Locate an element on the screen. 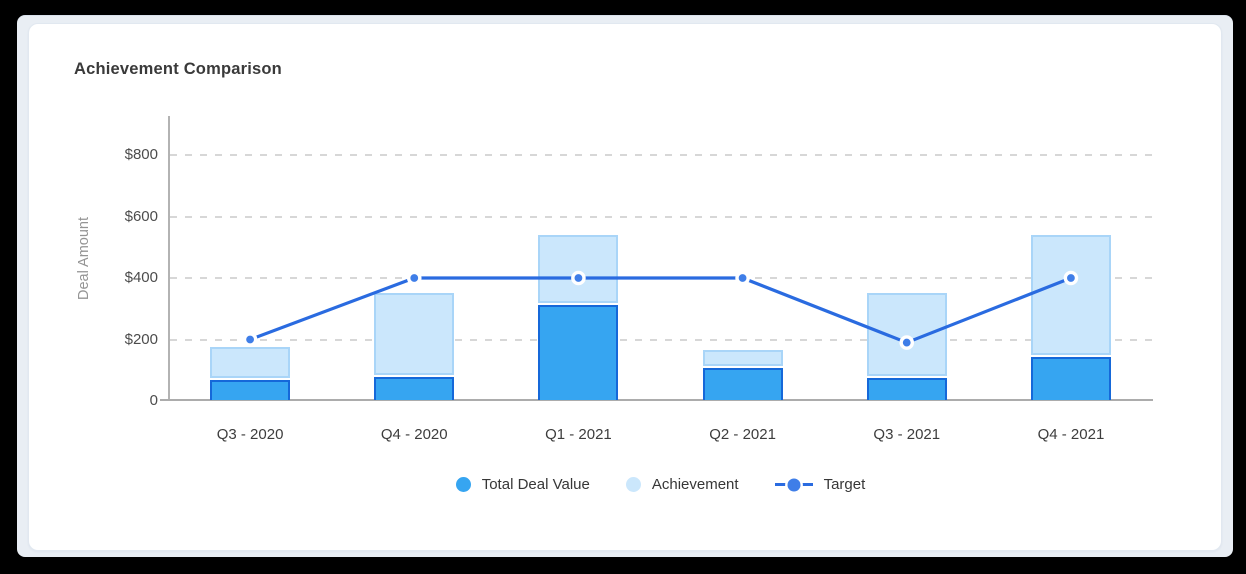  target-point-q4-2021 is located at coordinates (1071, 278).